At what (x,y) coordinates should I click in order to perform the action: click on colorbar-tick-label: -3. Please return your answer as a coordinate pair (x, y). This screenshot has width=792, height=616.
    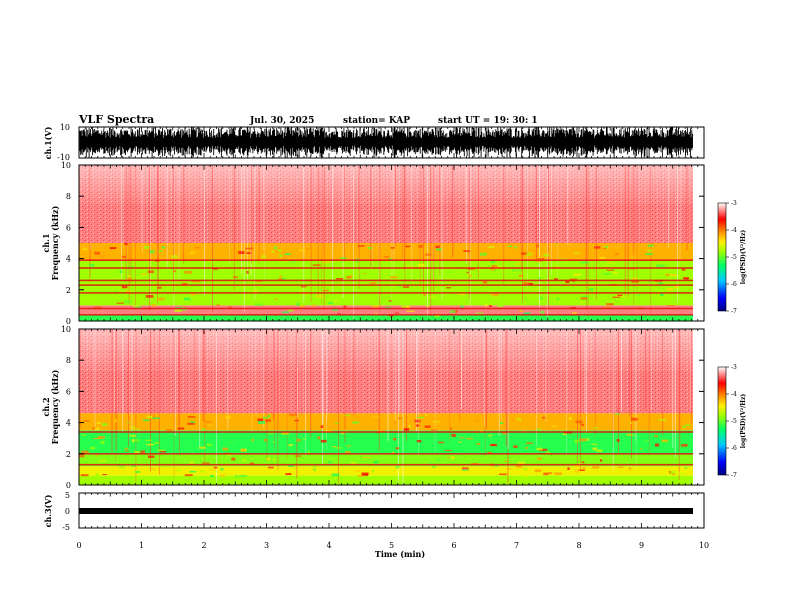
    Looking at the image, I should click on (734, 203).